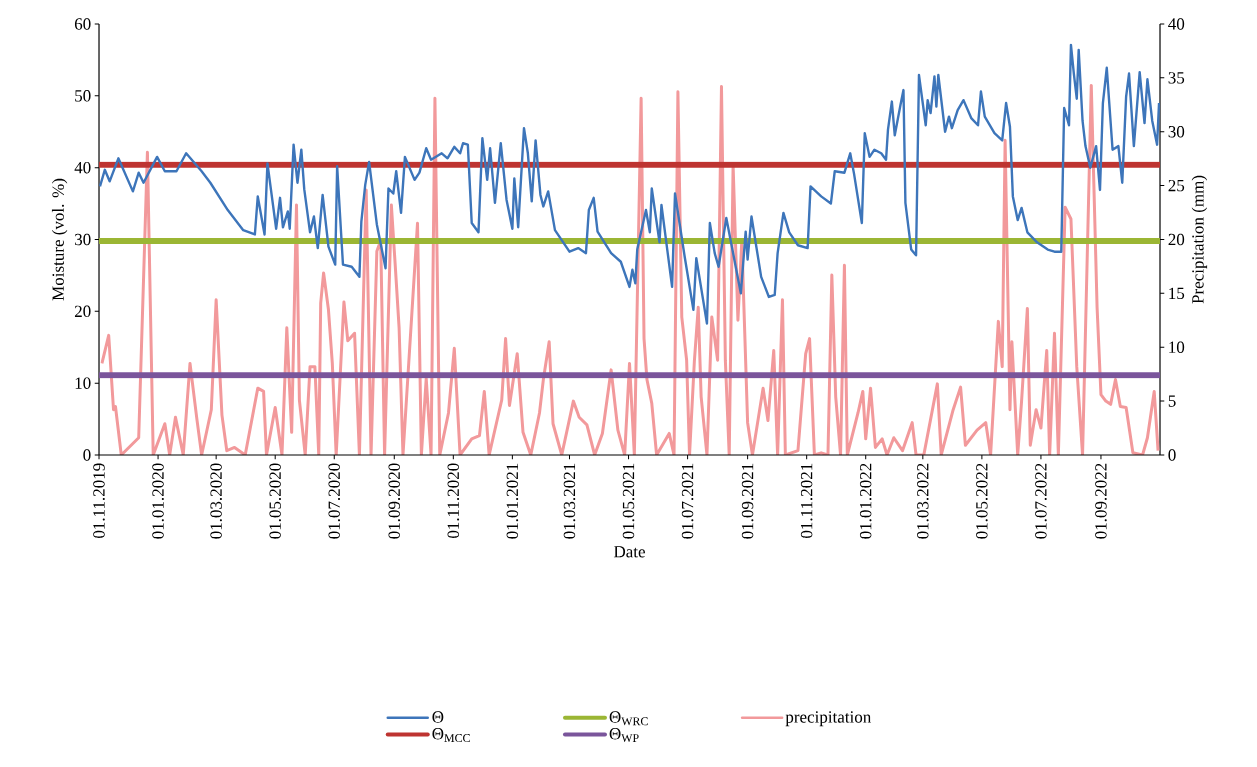 This screenshot has width=1257, height=767. What do you see at coordinates (512, 501) in the screenshot?
I see `x-tick-label: 01.01.2021` at bounding box center [512, 501].